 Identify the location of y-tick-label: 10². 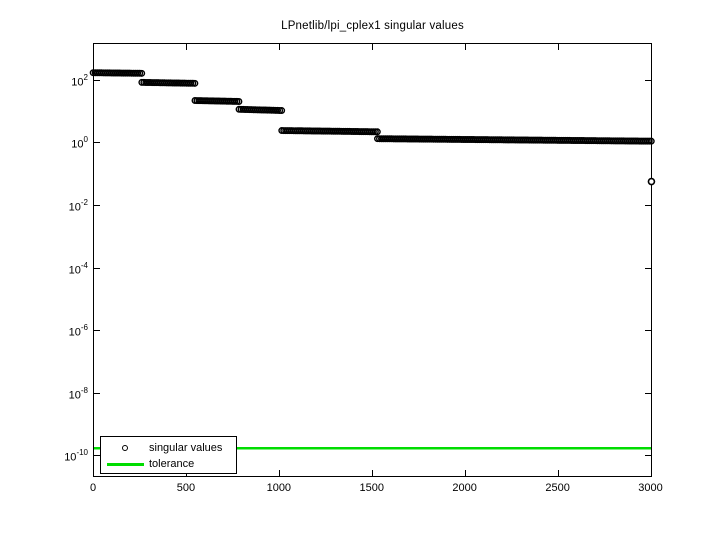
(79, 80).